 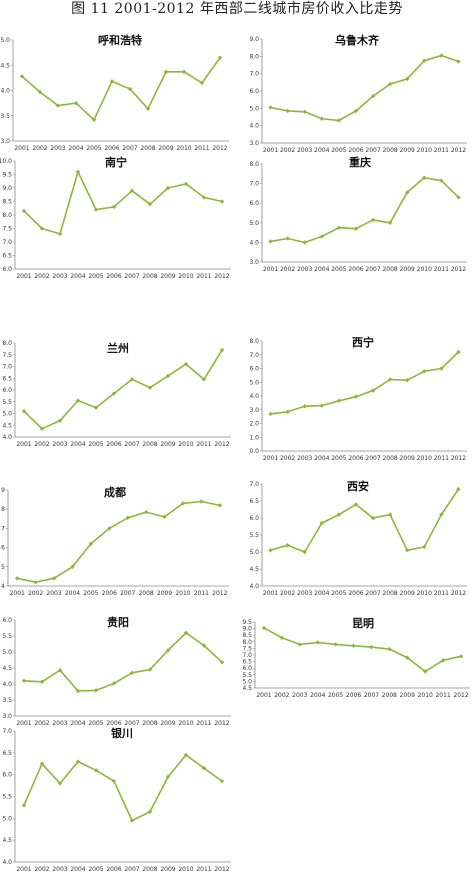 What do you see at coordinates (389, 150) in the screenshot?
I see `x-tick-label: 2008` at bounding box center [389, 150].